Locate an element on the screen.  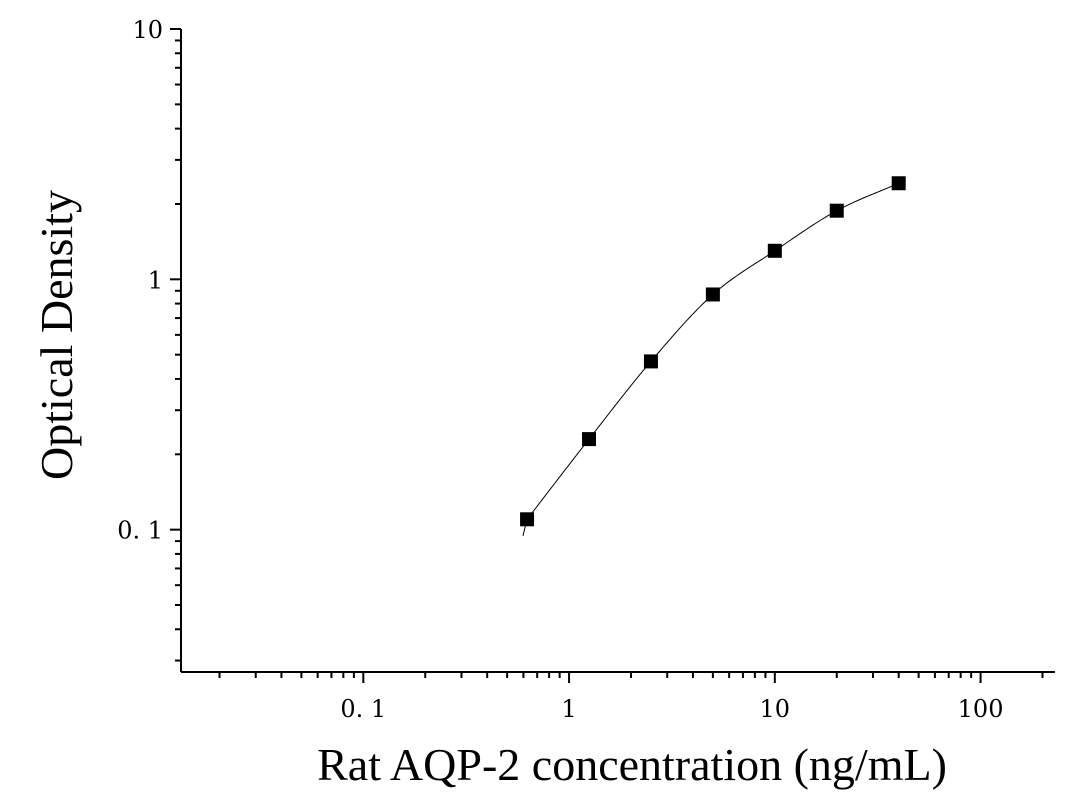
y-tick-label: 0. 1 is located at coordinates (140, 531).